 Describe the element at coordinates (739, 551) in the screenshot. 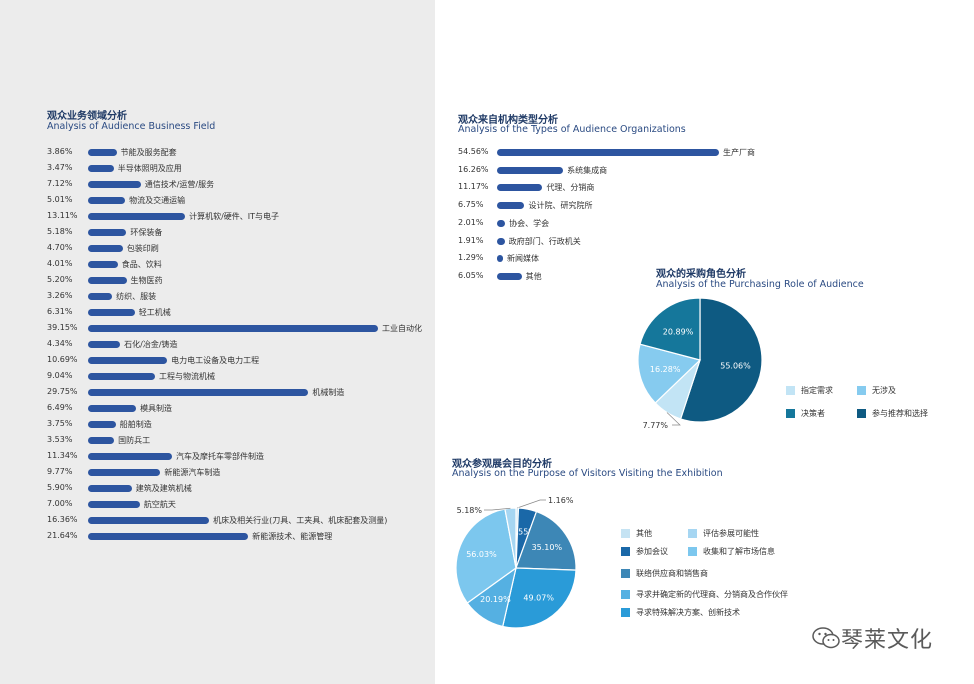

I see `legend-label: 收集和了解市场信息` at that location.